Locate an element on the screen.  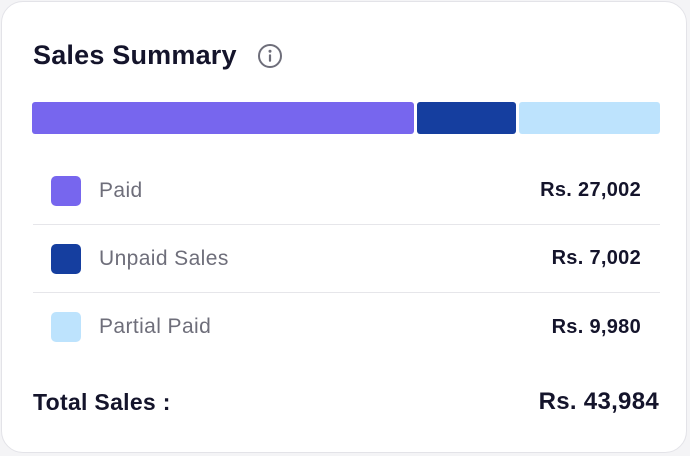
row-amount: Rs. 9,980 is located at coordinates (596, 326).